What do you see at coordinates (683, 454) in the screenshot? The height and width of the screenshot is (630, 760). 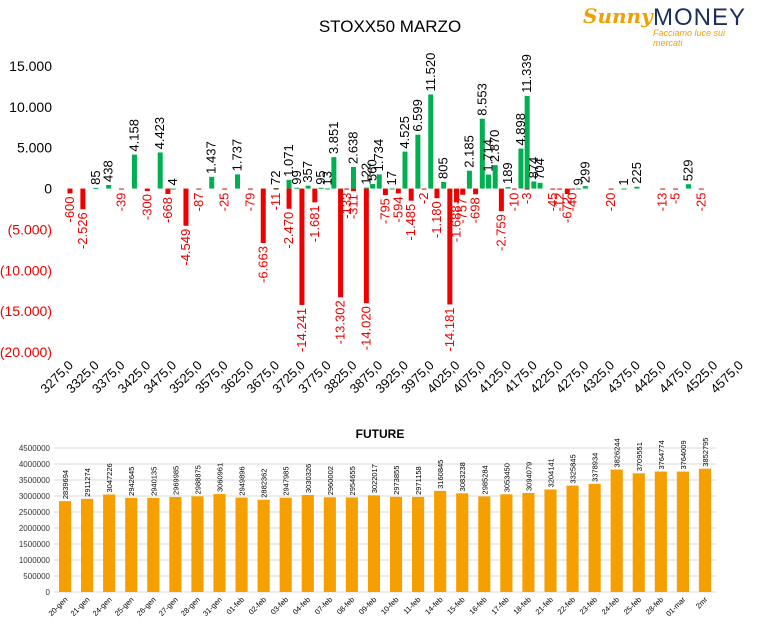 I see `chart2-data-label: 3764009` at bounding box center [683, 454].